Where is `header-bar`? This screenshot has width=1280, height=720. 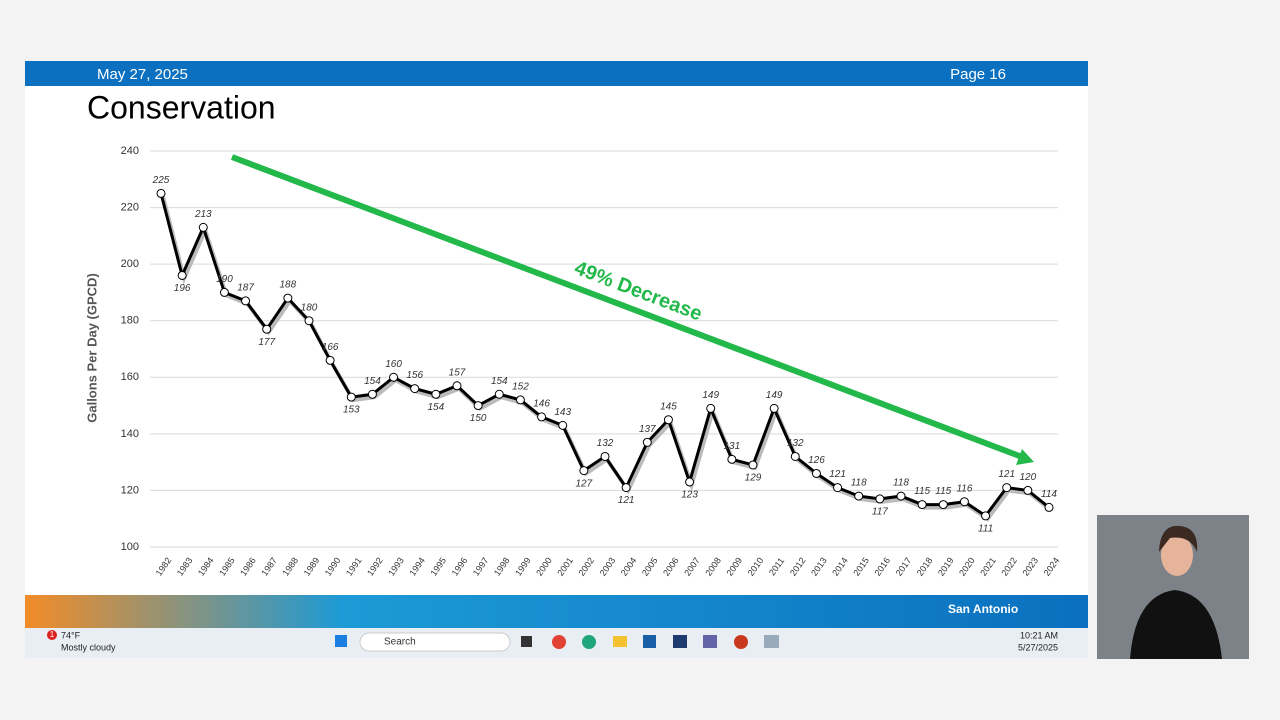
header-bar is located at coordinates (556, 73).